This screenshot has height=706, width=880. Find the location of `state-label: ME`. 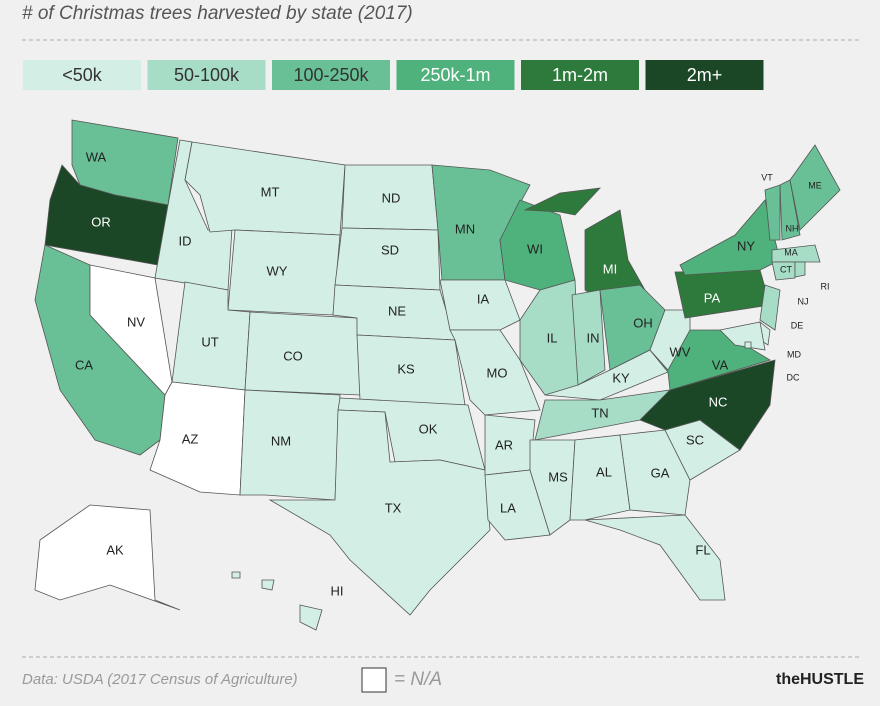

state-label: ME is located at coordinates (815, 185).